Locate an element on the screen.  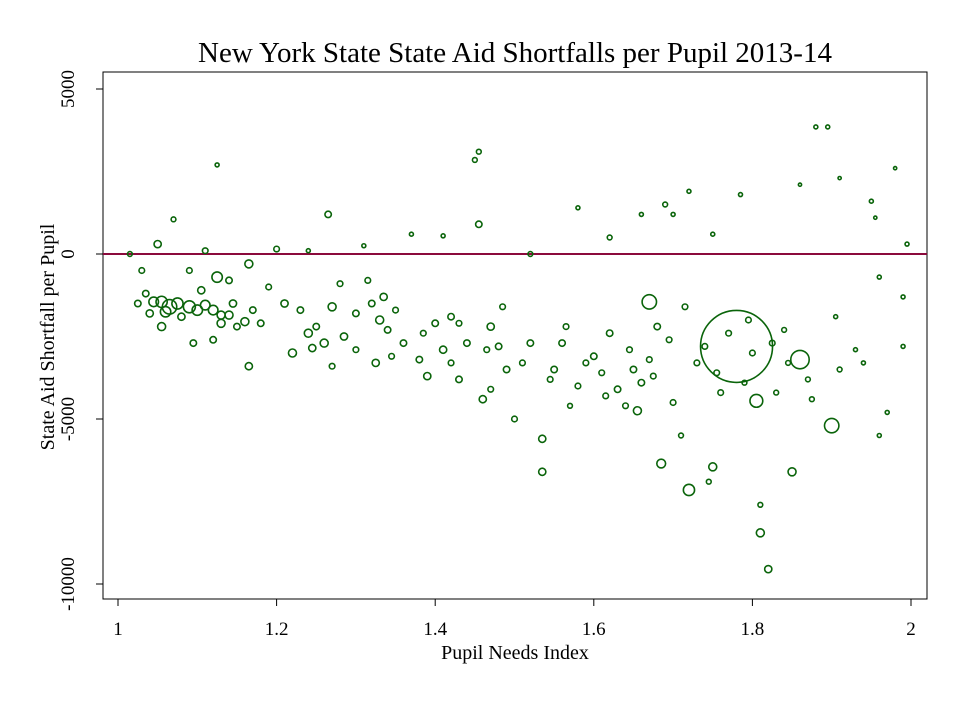
x-tick-label: 1.2 is located at coordinates (277, 629).